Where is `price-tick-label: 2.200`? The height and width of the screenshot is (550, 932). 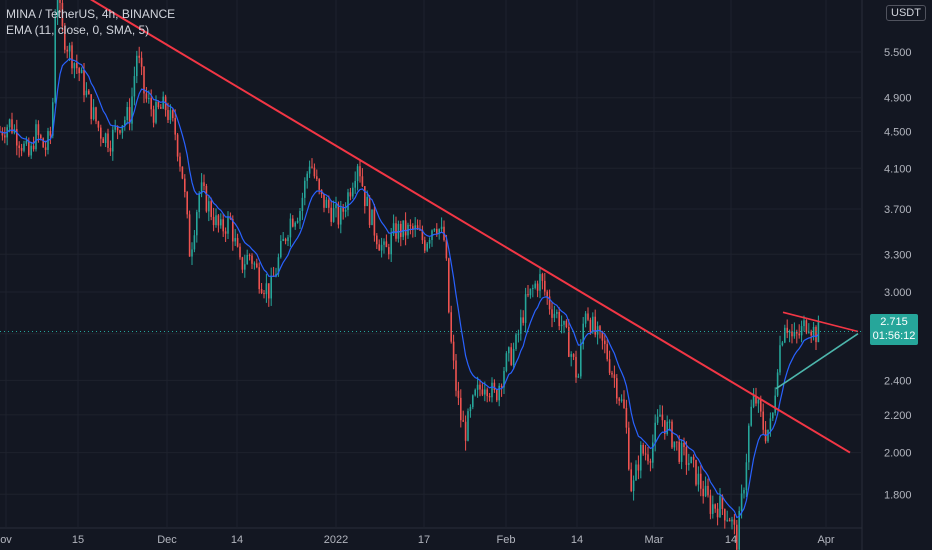 price-tick-label: 2.200 is located at coordinates (898, 416).